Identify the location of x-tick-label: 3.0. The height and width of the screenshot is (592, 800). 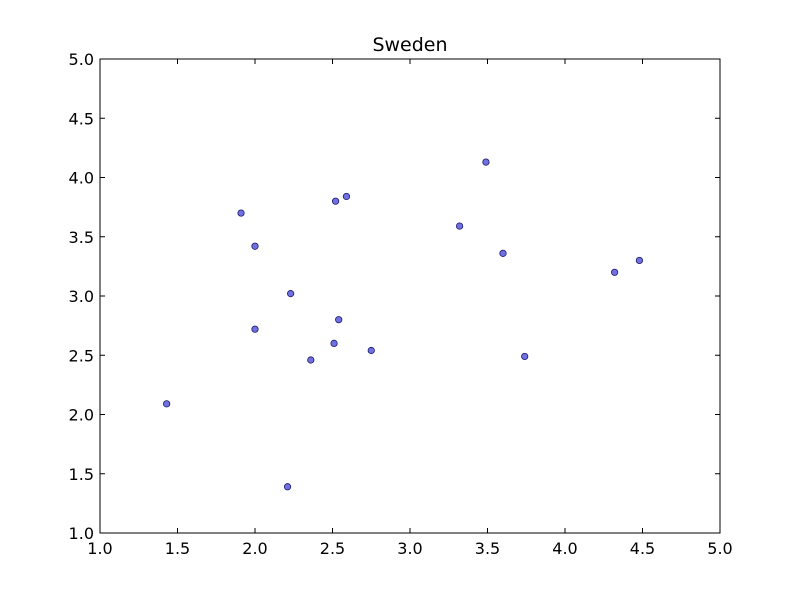
(409, 548).